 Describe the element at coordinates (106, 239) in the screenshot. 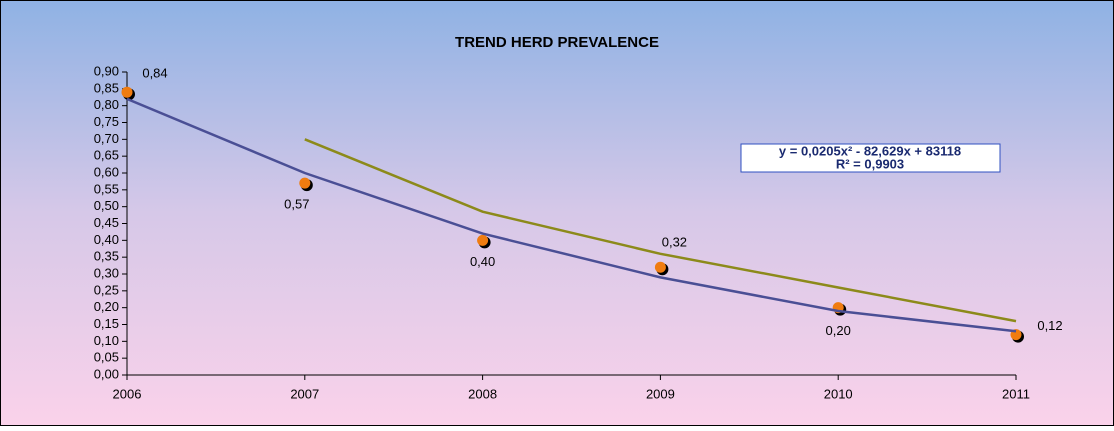

I see `y-tick-label: 0,40` at that location.